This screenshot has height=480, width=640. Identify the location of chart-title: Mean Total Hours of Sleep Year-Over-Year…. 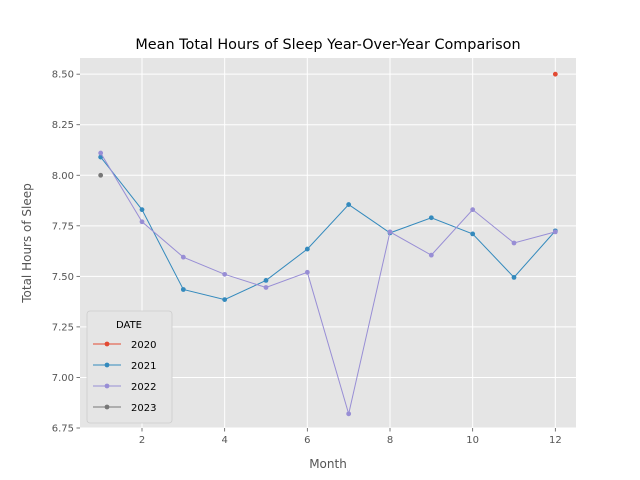
(327, 45).